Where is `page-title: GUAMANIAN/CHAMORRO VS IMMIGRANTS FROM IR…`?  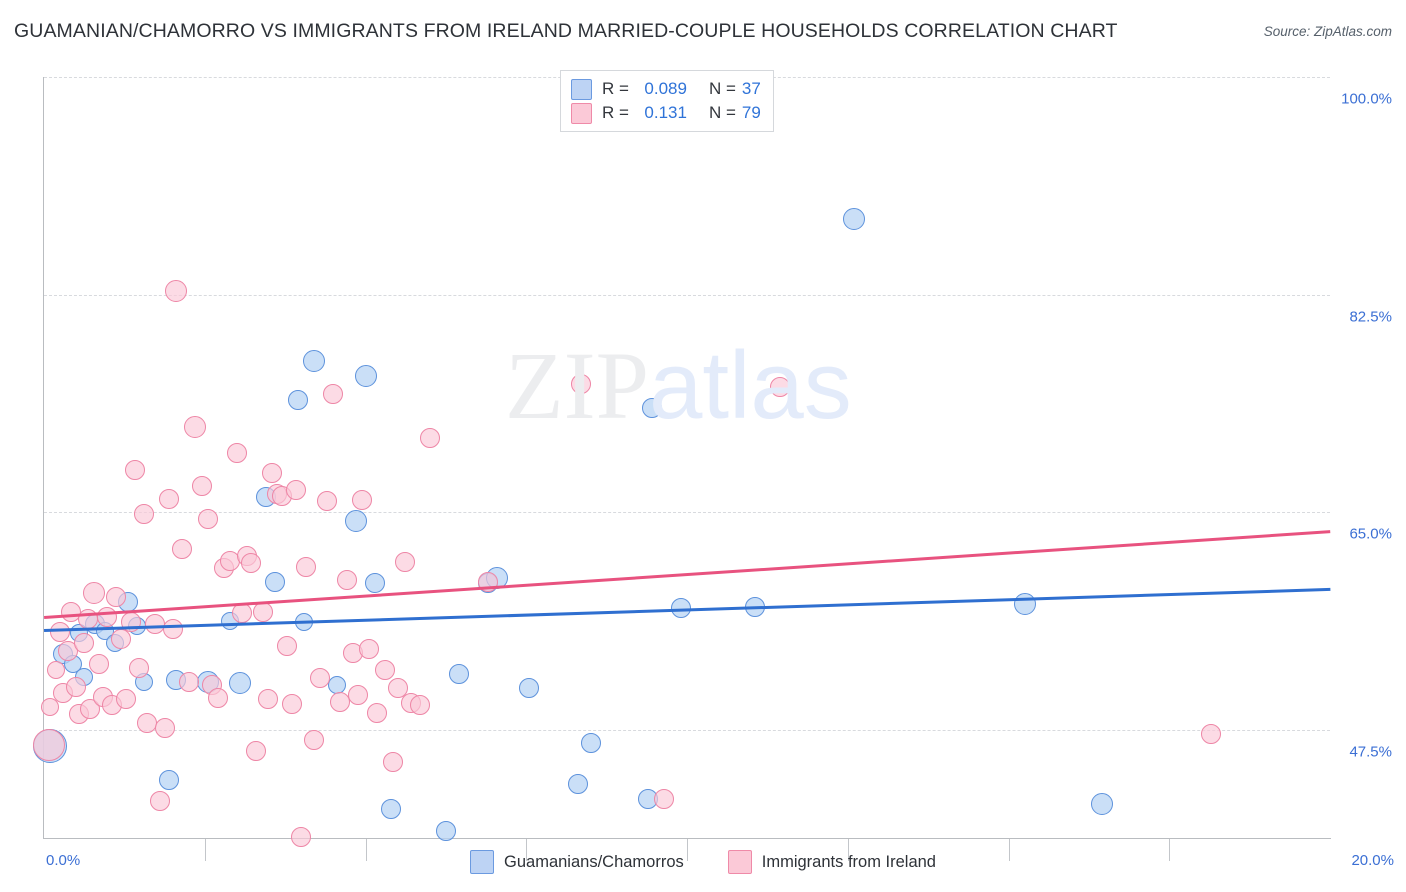
page-title: GUAMANIAN/CHAMORRO VS IMMIGRANTS FROM IR… is located at coordinates (566, 31).